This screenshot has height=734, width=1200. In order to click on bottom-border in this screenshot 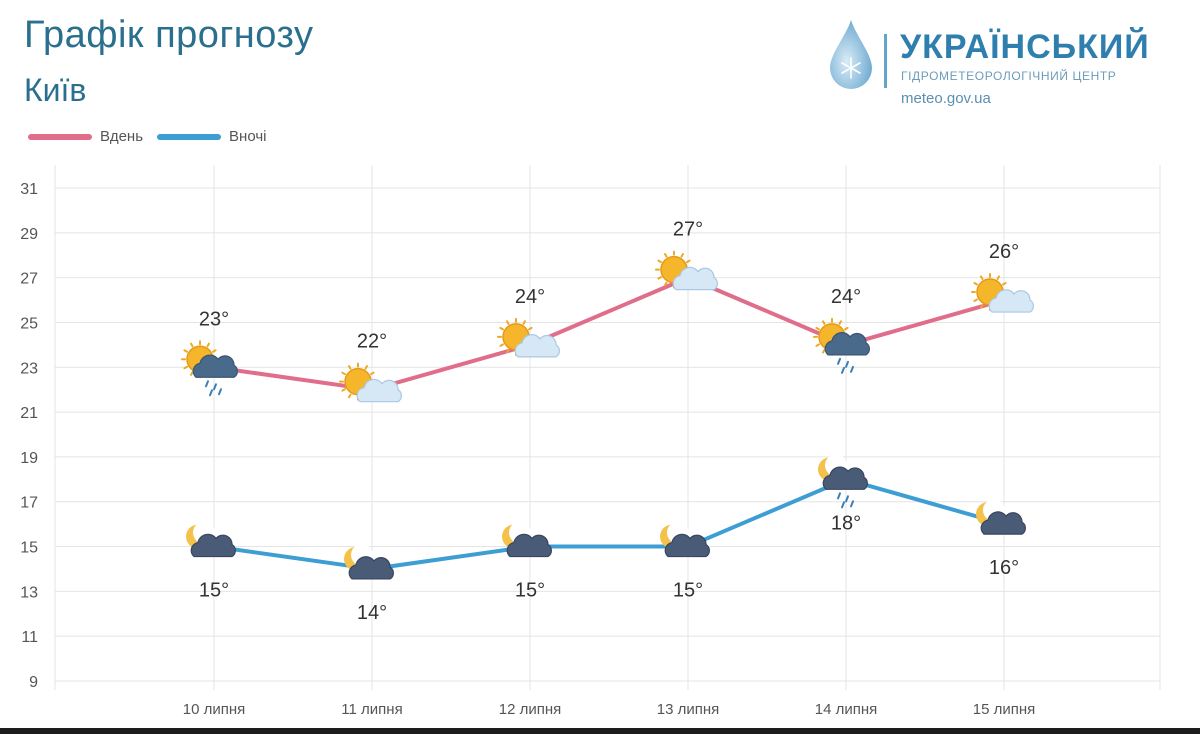, I will do `click(600, 731)`.